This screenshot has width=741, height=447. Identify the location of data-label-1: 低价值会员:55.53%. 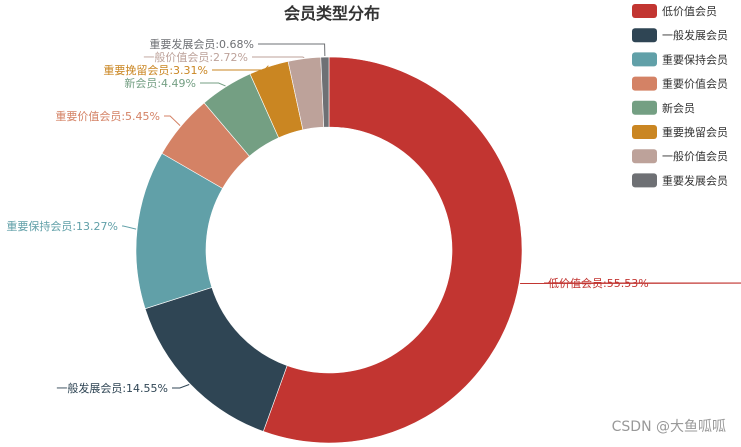
(598, 283).